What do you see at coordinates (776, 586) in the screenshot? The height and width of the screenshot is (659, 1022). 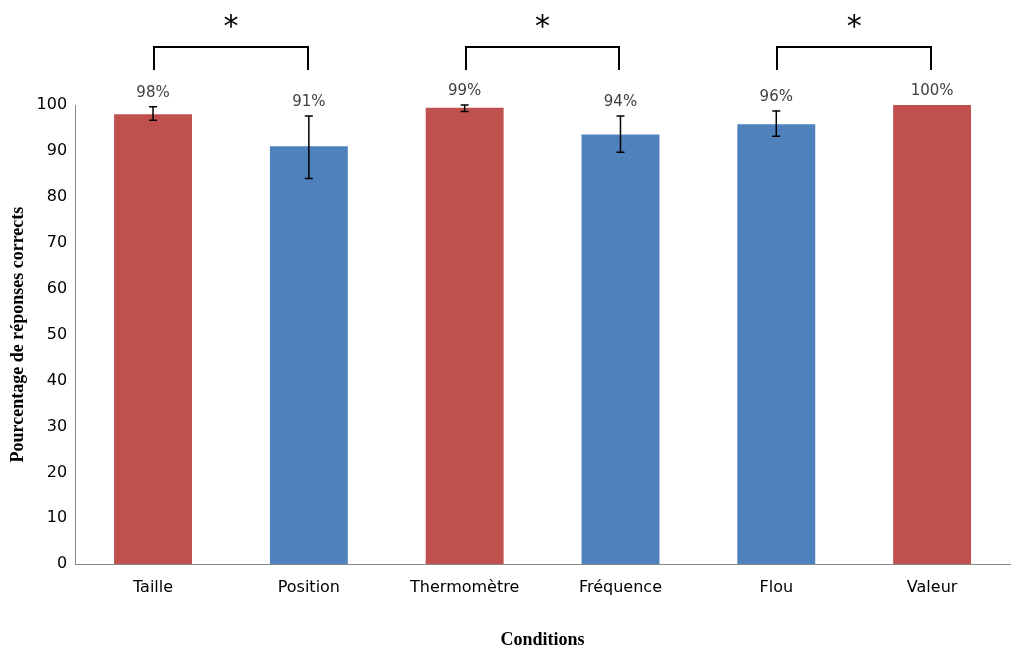 I see `x-tick-label: Flou` at bounding box center [776, 586].